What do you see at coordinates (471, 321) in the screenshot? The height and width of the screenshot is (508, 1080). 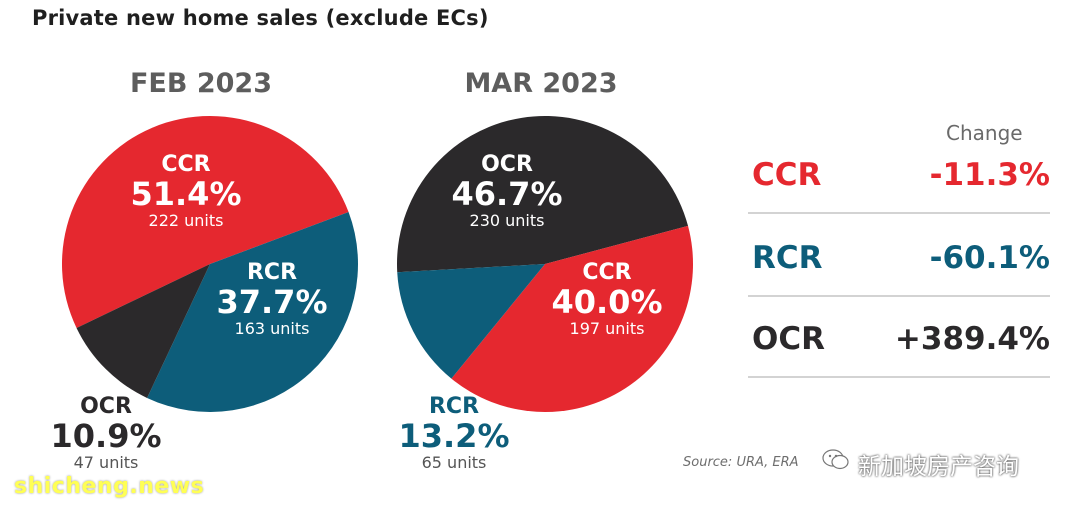 I see `pie-slice-mar-rcr` at bounding box center [471, 321].